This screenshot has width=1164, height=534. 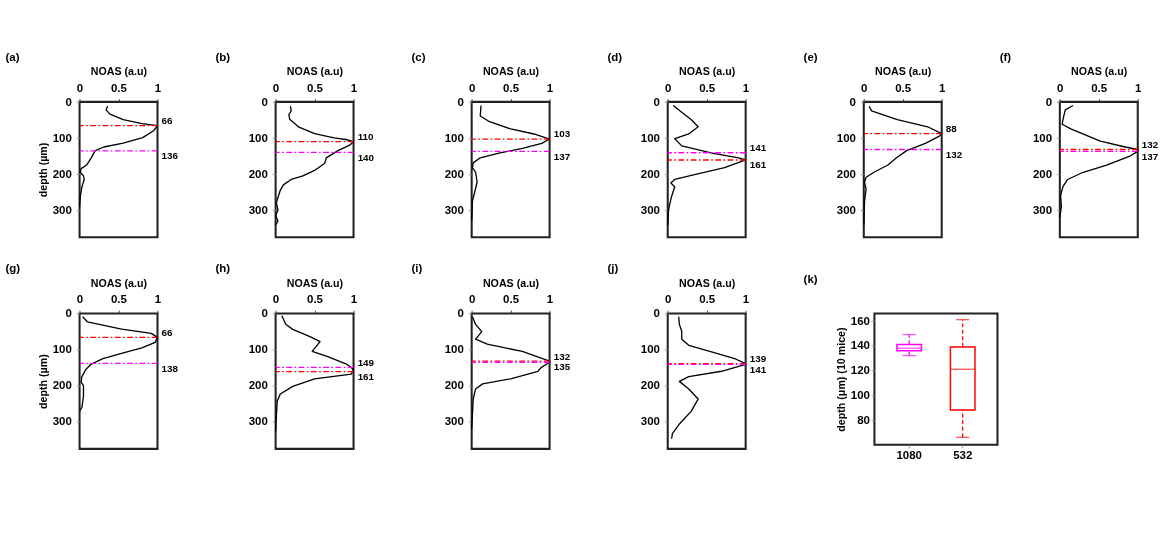 I want to click on y-tick-label: 120, so click(x=860, y=370).